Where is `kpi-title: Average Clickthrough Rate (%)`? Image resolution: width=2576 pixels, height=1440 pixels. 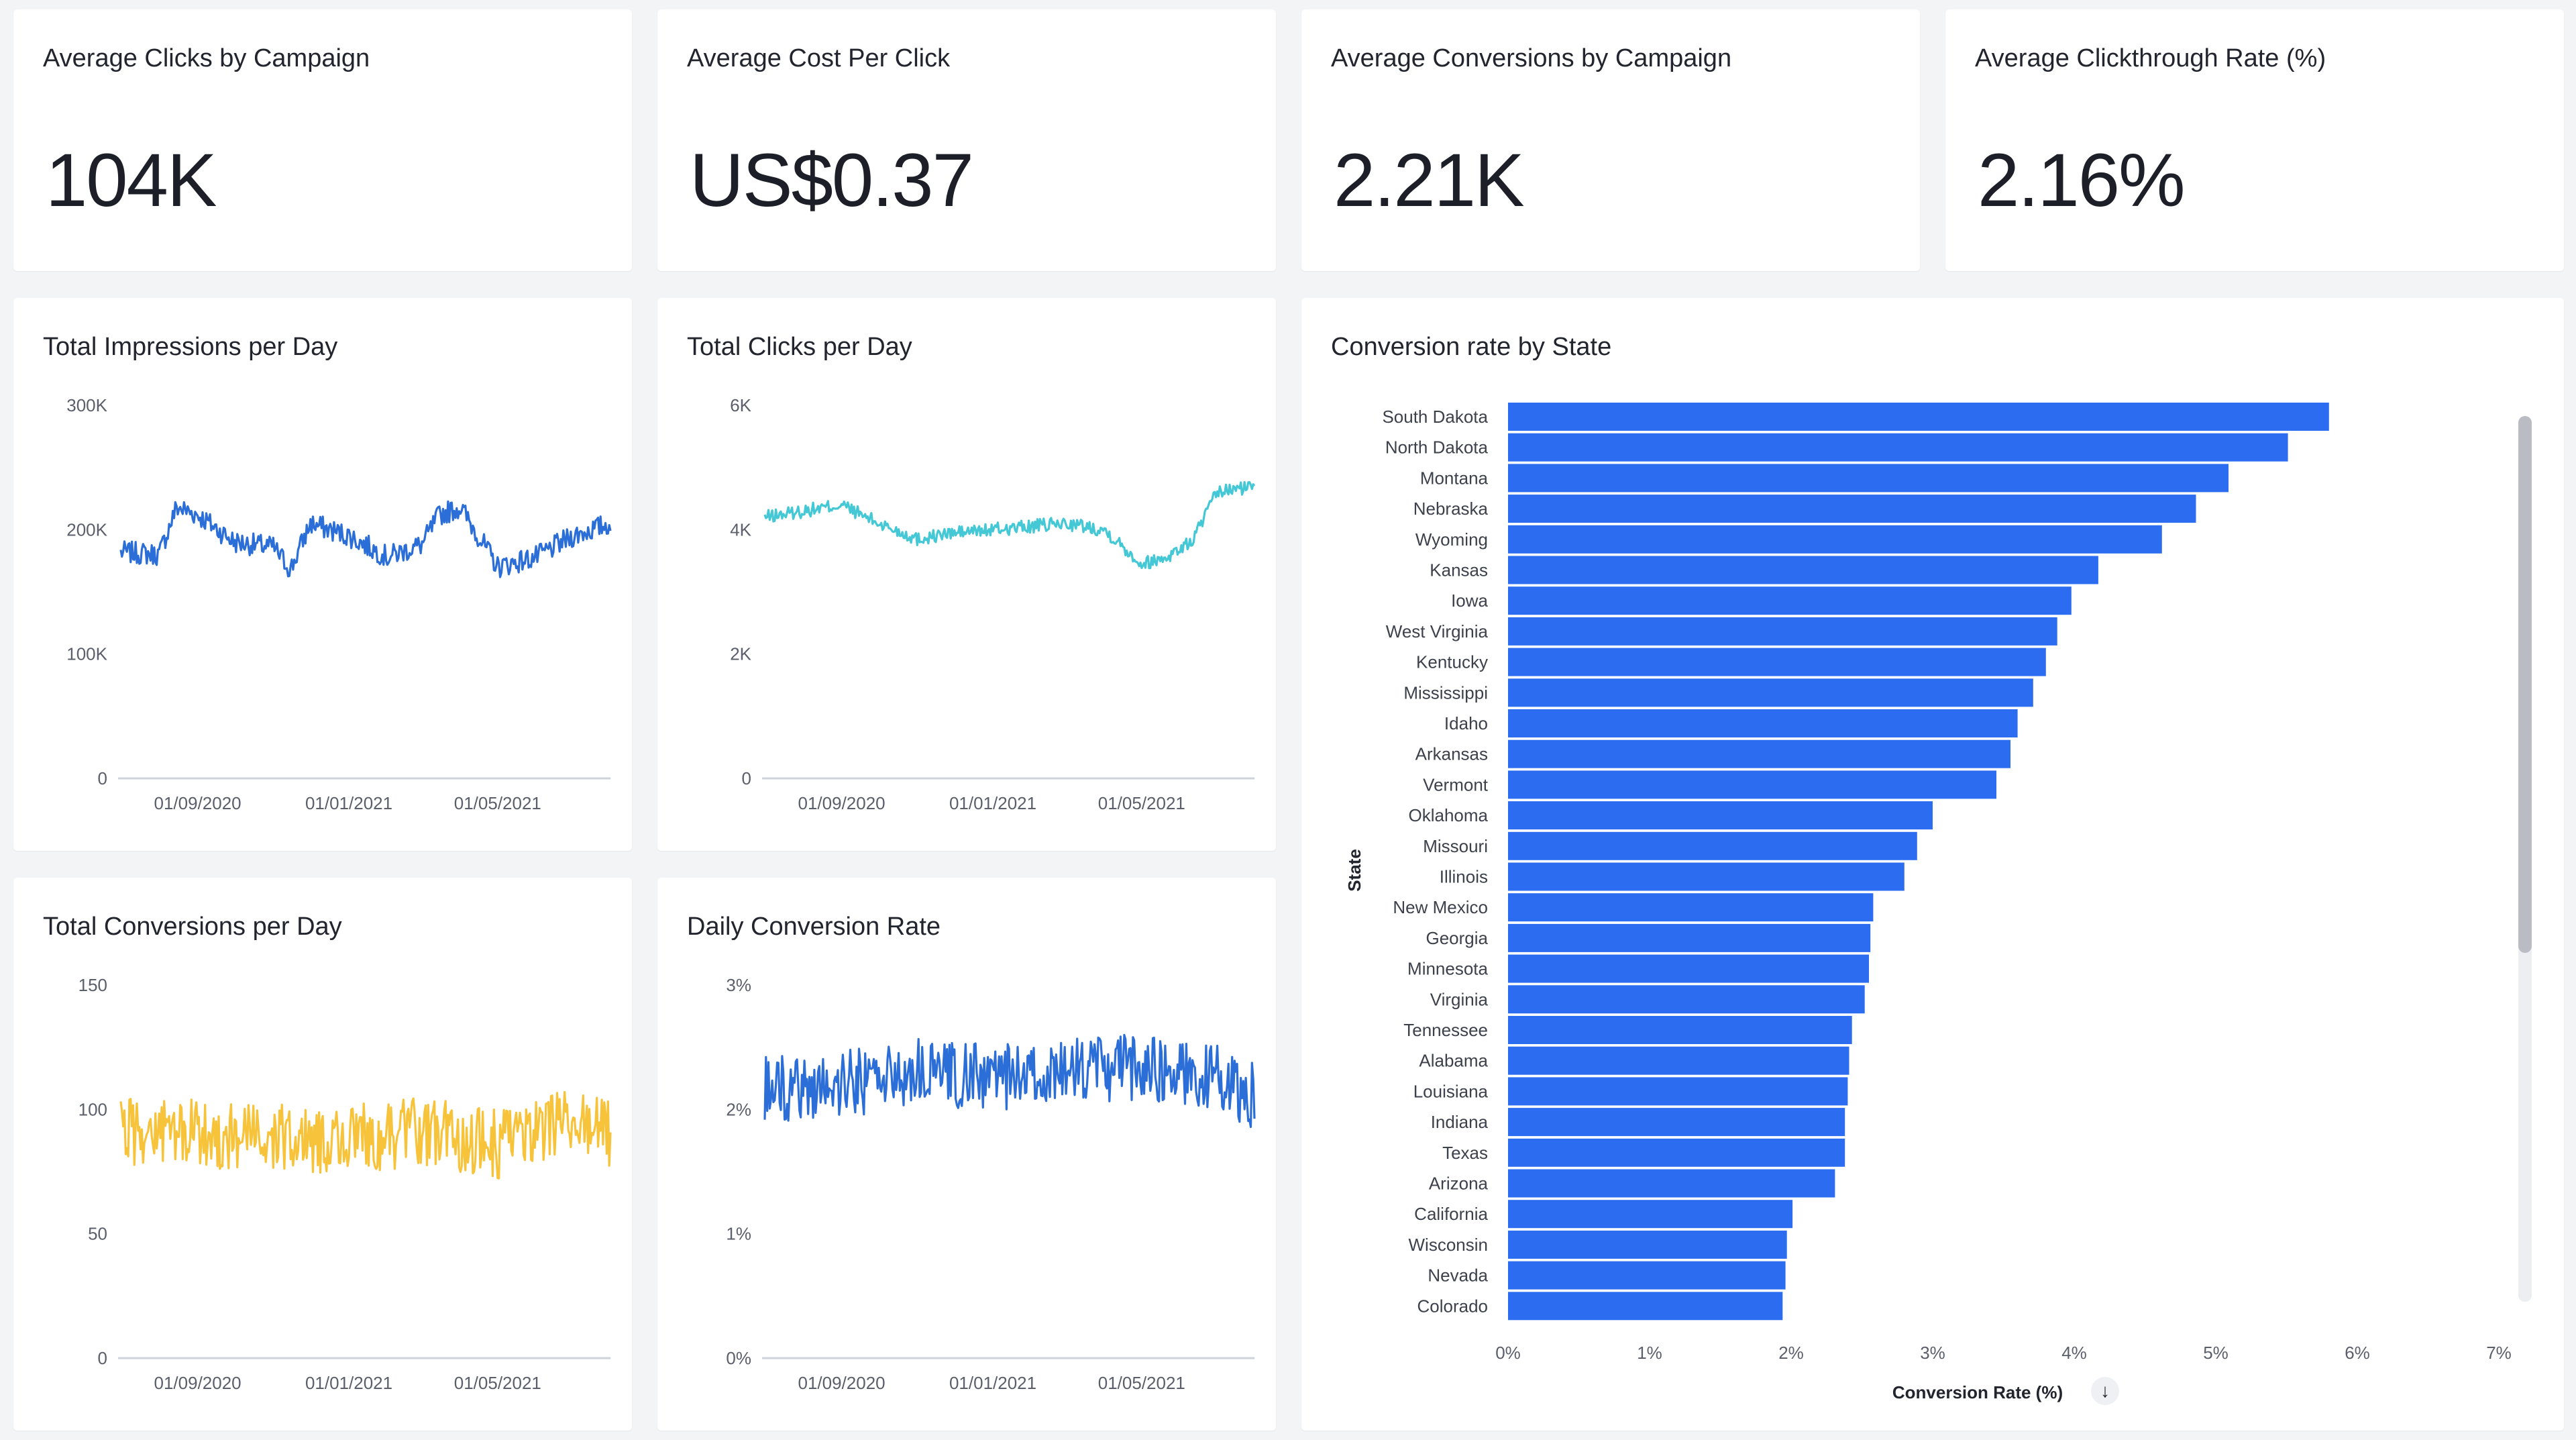
kpi-title: Average Clickthrough Rate (%) is located at coordinates (2150, 58).